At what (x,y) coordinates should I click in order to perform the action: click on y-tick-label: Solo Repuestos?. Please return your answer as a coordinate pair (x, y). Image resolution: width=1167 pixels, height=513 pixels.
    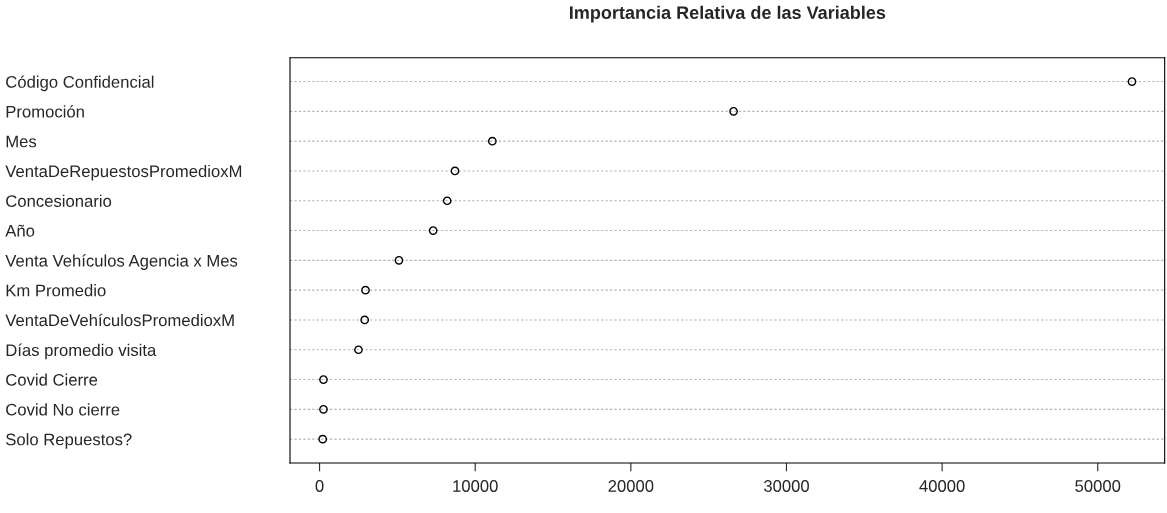
    Looking at the image, I should click on (69, 441).